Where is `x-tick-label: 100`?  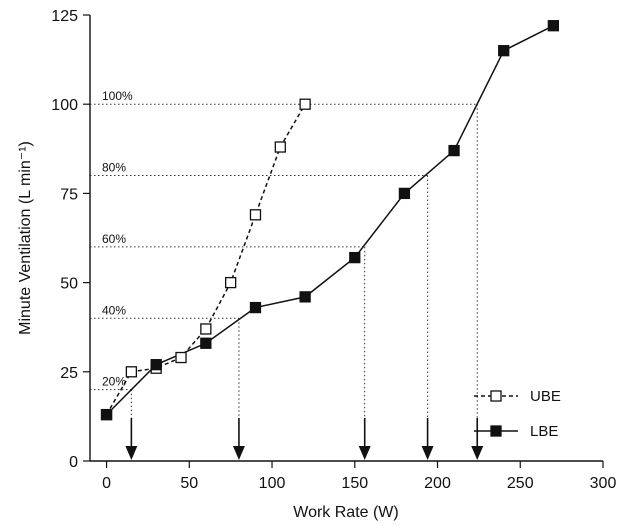 x-tick-label: 100 is located at coordinates (272, 483).